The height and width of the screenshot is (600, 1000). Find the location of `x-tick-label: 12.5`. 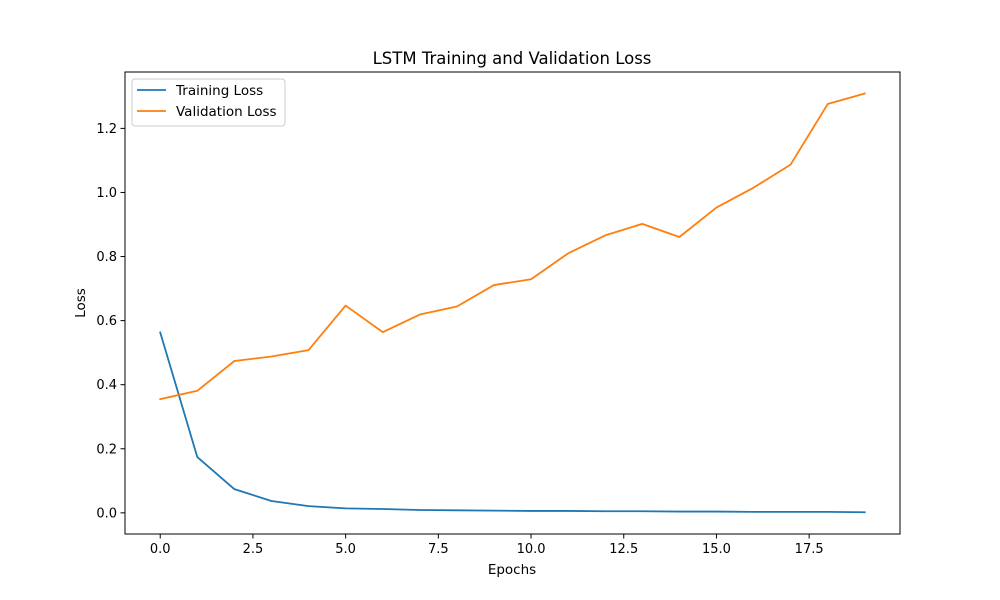

x-tick-label: 12.5 is located at coordinates (623, 549).